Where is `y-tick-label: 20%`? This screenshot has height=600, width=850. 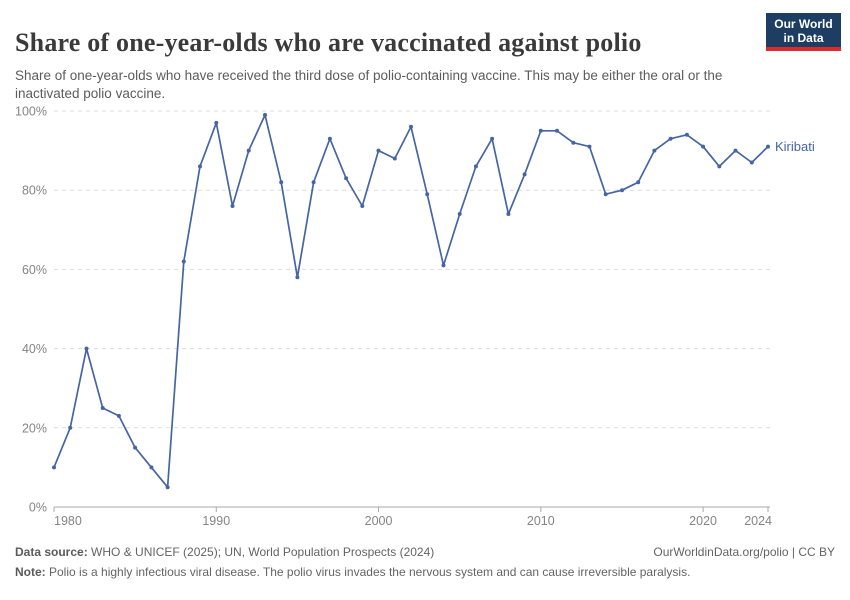
y-tick-label: 20% is located at coordinates (34, 428).